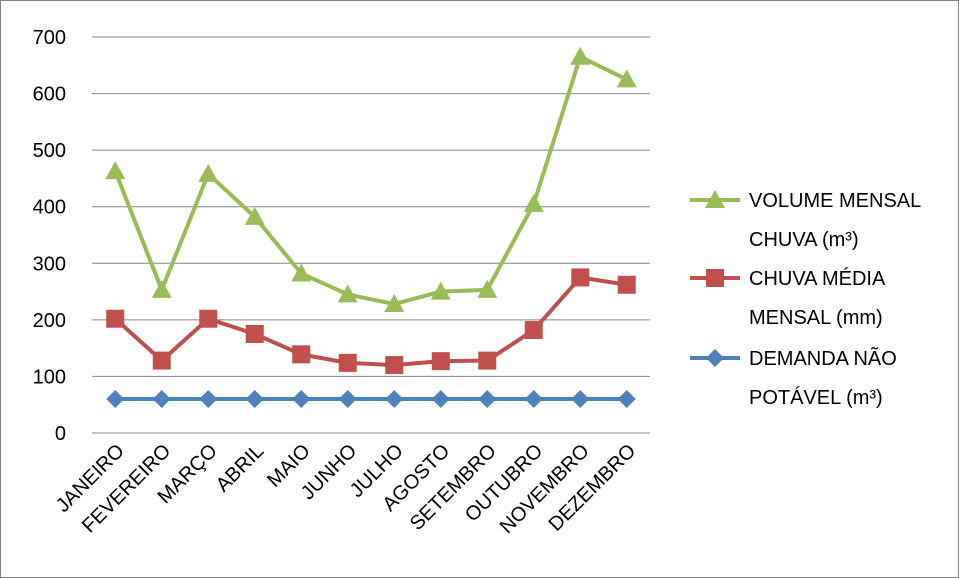  What do you see at coordinates (49, 208) in the screenshot?
I see `y-tick-label: 400` at bounding box center [49, 208].